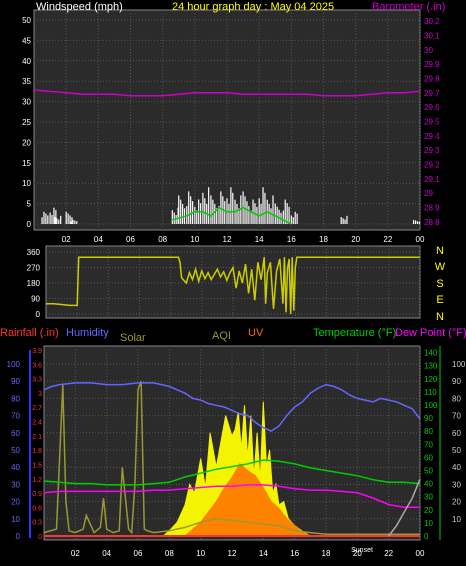 This screenshot has height=566, width=466. Describe the element at coordinates (37, 451) in the screenshot. I see `rainfall-tick-label: 1.8` at that location.